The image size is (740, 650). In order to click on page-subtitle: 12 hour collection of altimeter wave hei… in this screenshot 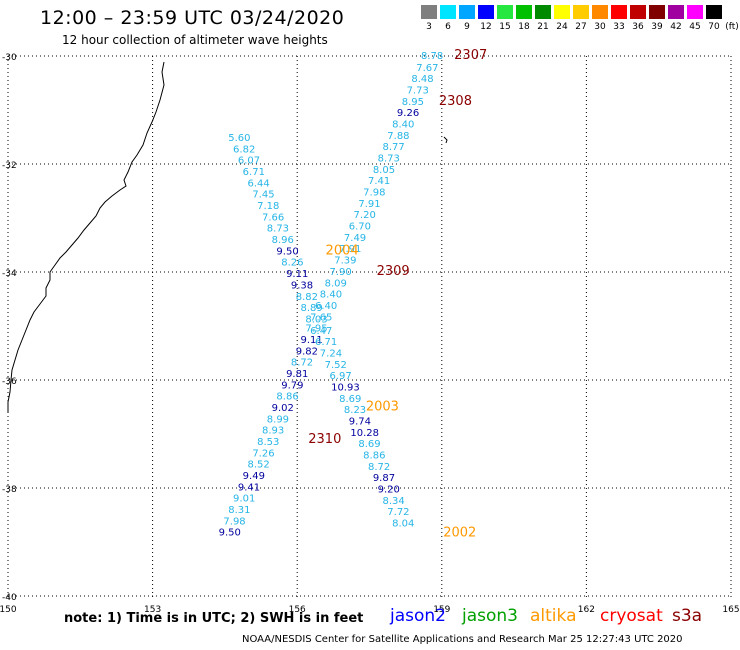, I will do `click(195, 40)`.